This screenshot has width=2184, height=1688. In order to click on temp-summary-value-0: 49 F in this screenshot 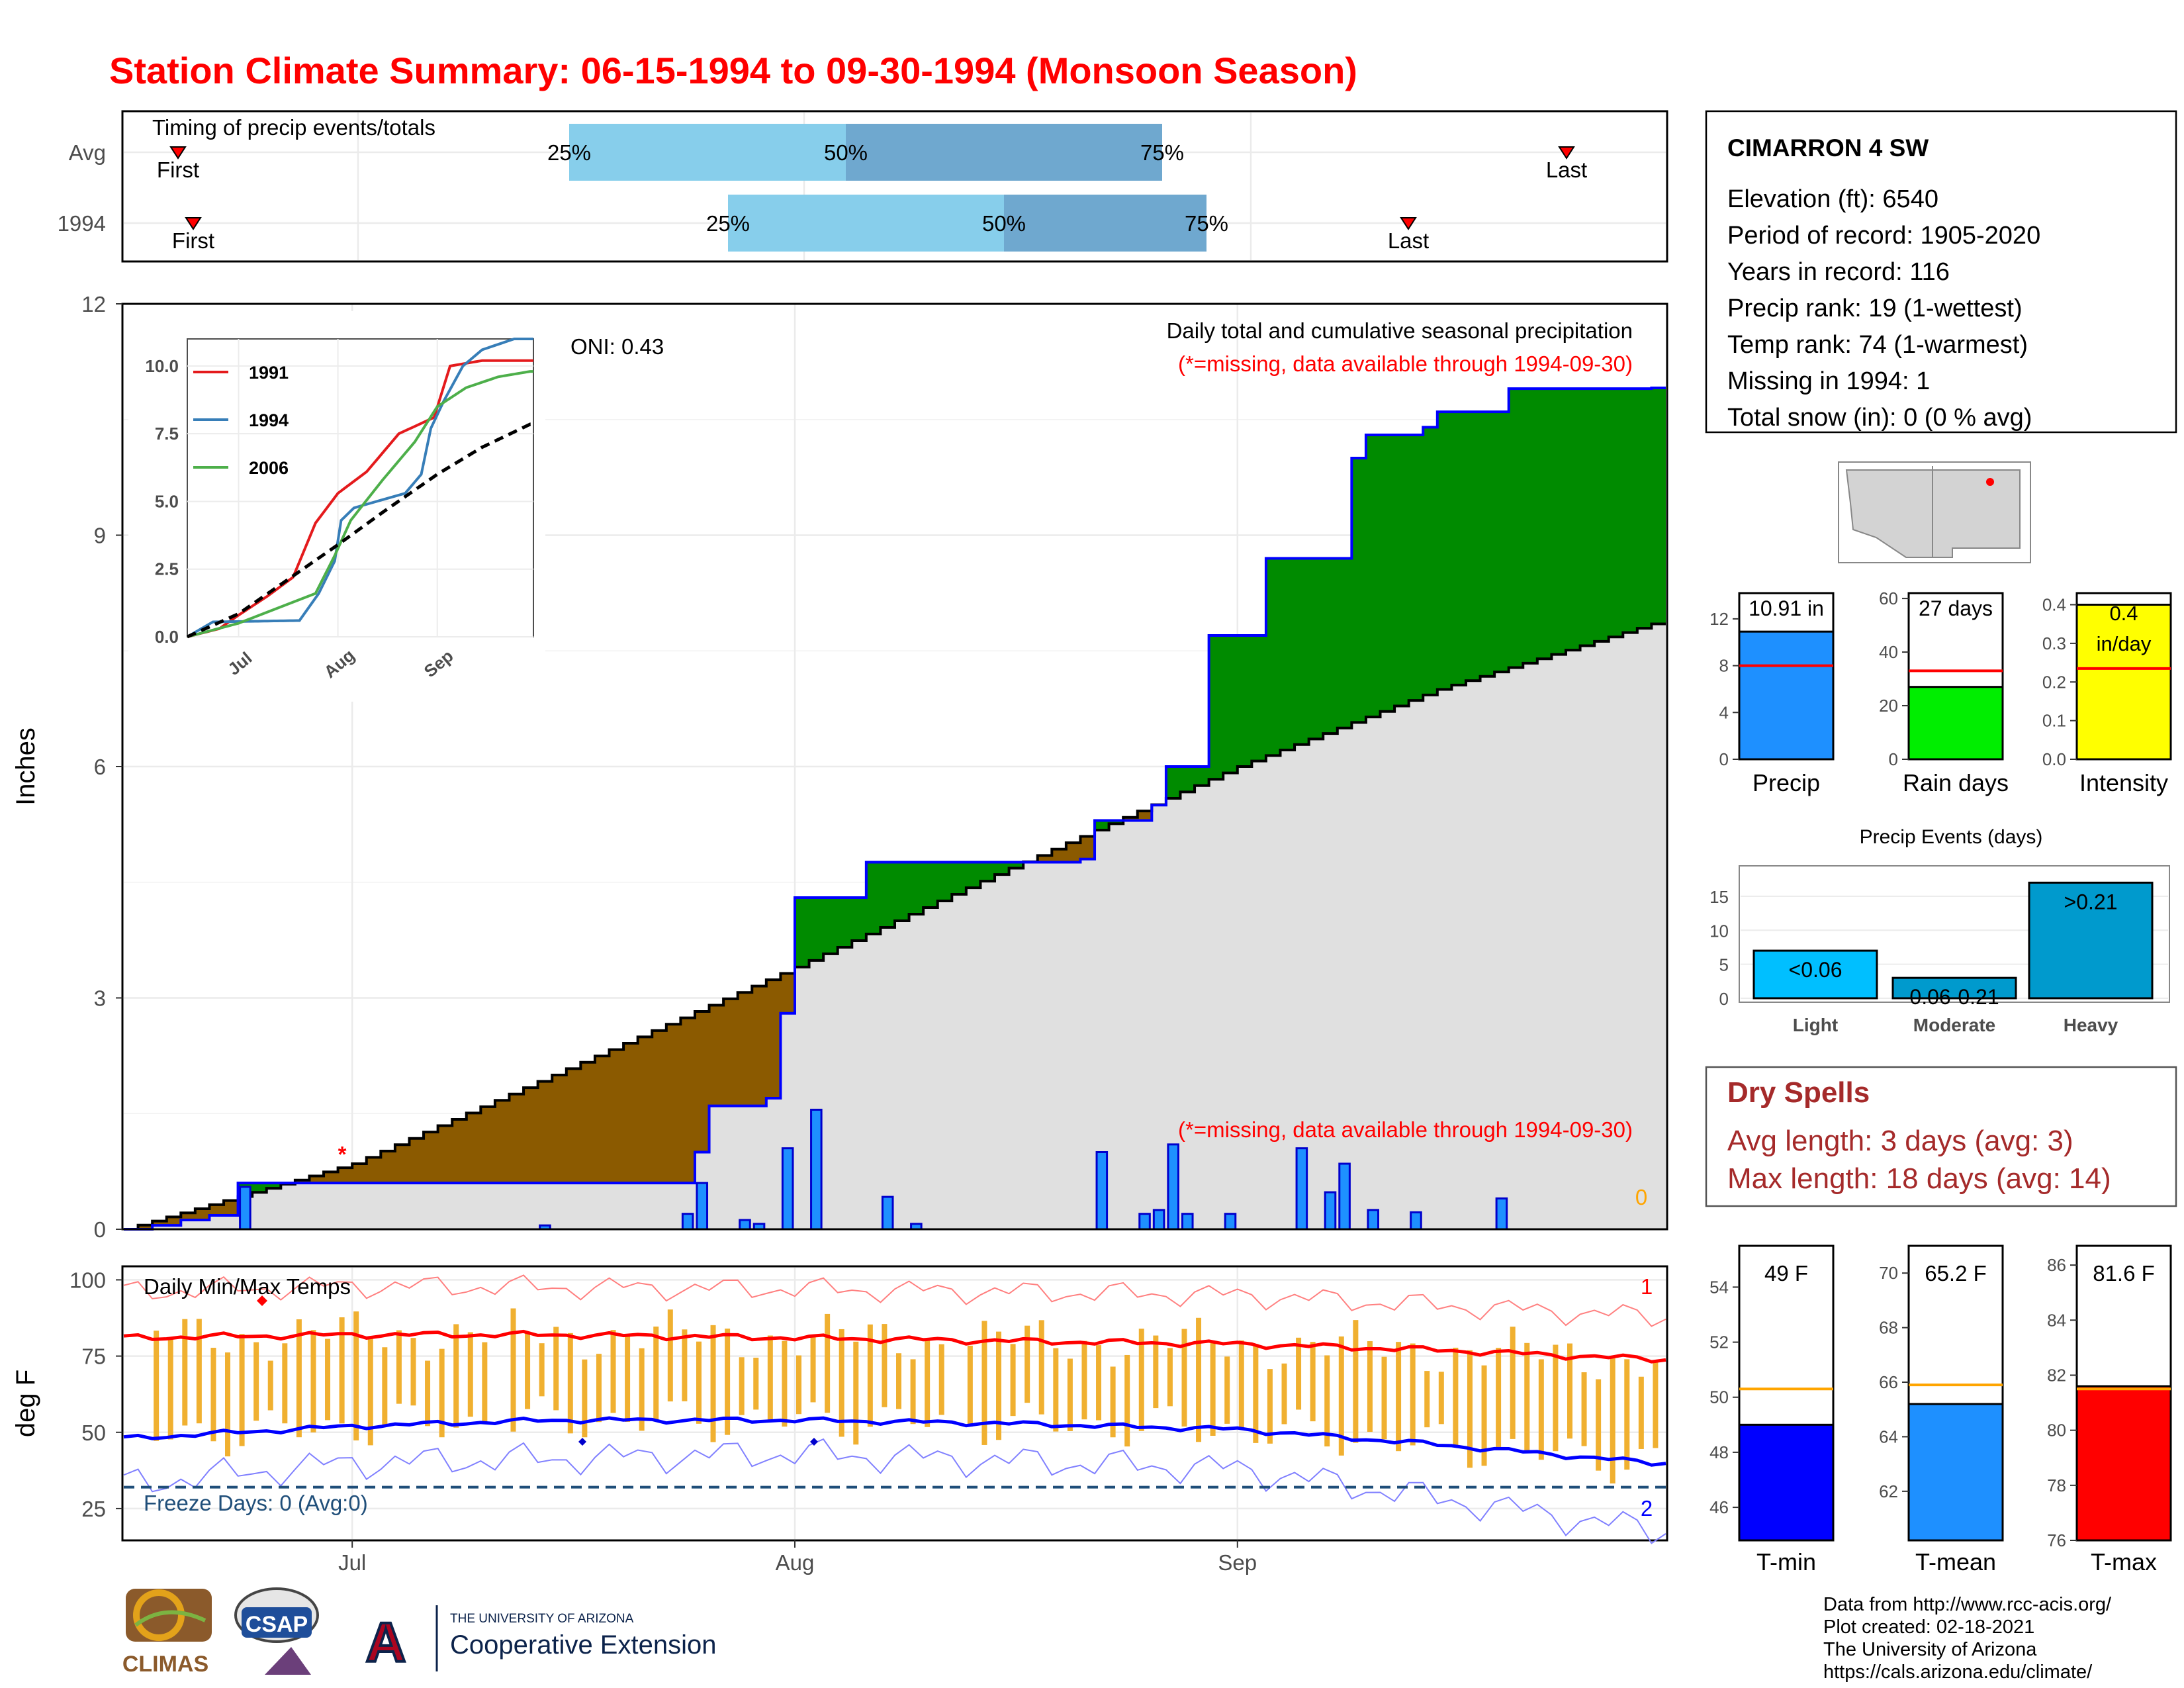, I will do `click(1786, 1273)`.